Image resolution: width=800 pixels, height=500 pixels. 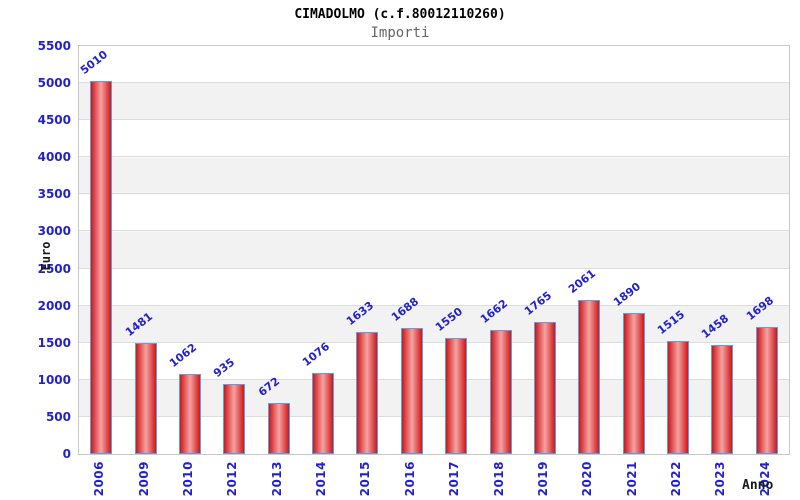 What do you see at coordinates (587, 479) in the screenshot?
I see `x-tick-label: 2020` at bounding box center [587, 479].